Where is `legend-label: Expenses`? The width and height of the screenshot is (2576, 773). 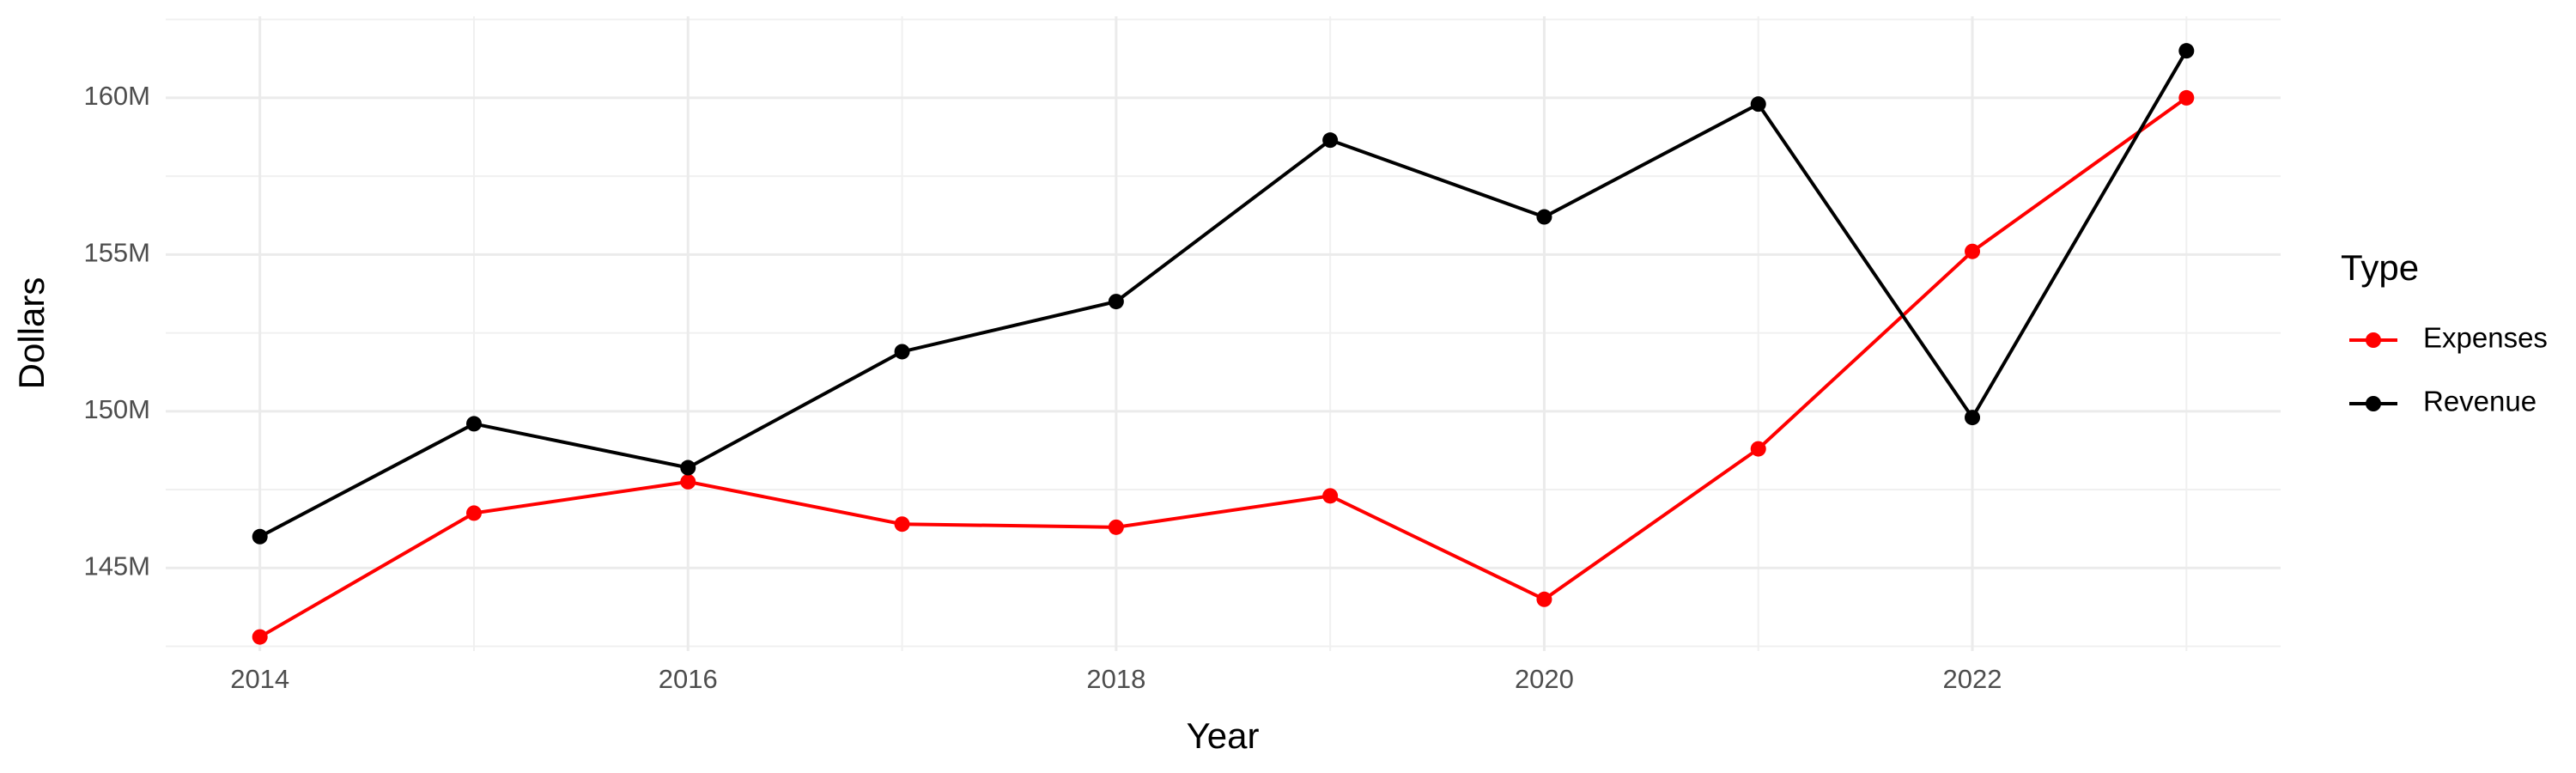 legend-label: Expenses is located at coordinates (2485, 338).